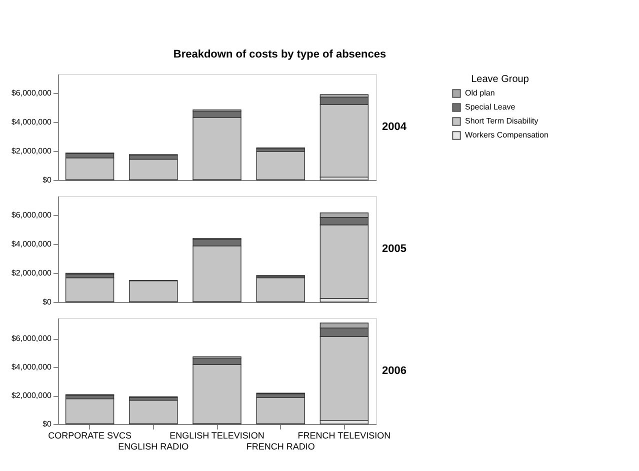 This screenshot has height=471, width=639. I want to click on x-tick-label: FRENCH RADIO, so click(280, 447).